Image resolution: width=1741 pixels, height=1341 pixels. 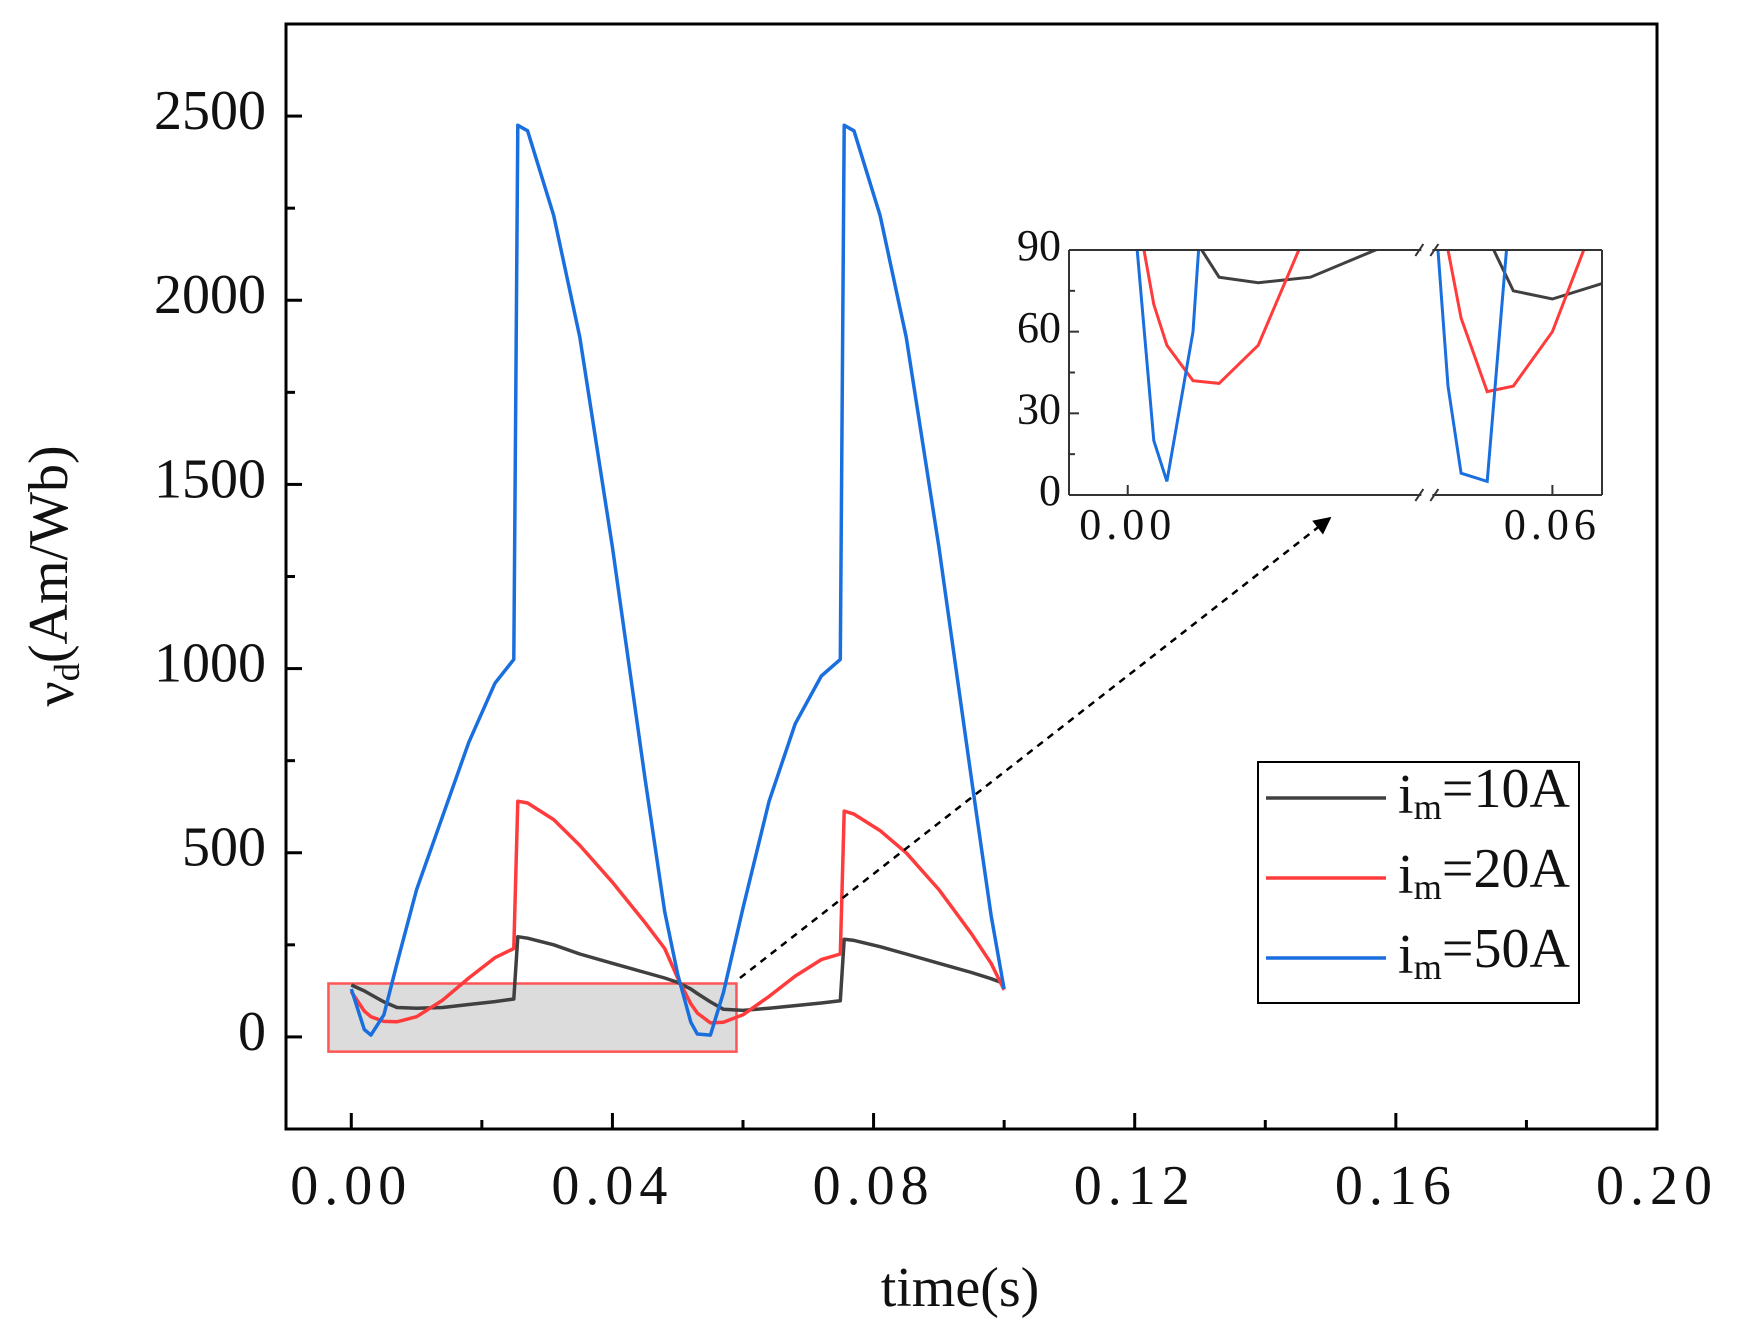 I want to click on inset-x-tick-label: 0.00, so click(x=1127, y=524).